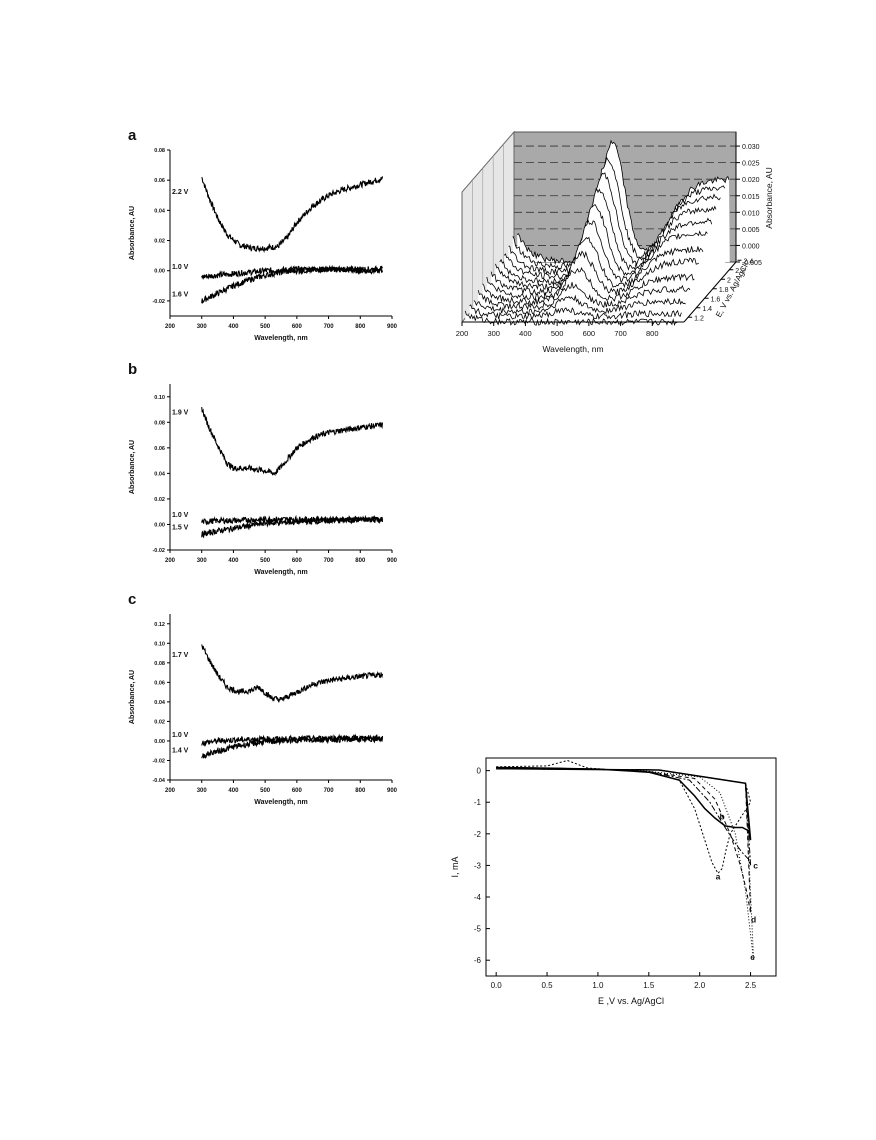 The height and width of the screenshot is (1140, 876). What do you see at coordinates (132, 369) in the screenshot?
I see `panel-label: b` at bounding box center [132, 369].